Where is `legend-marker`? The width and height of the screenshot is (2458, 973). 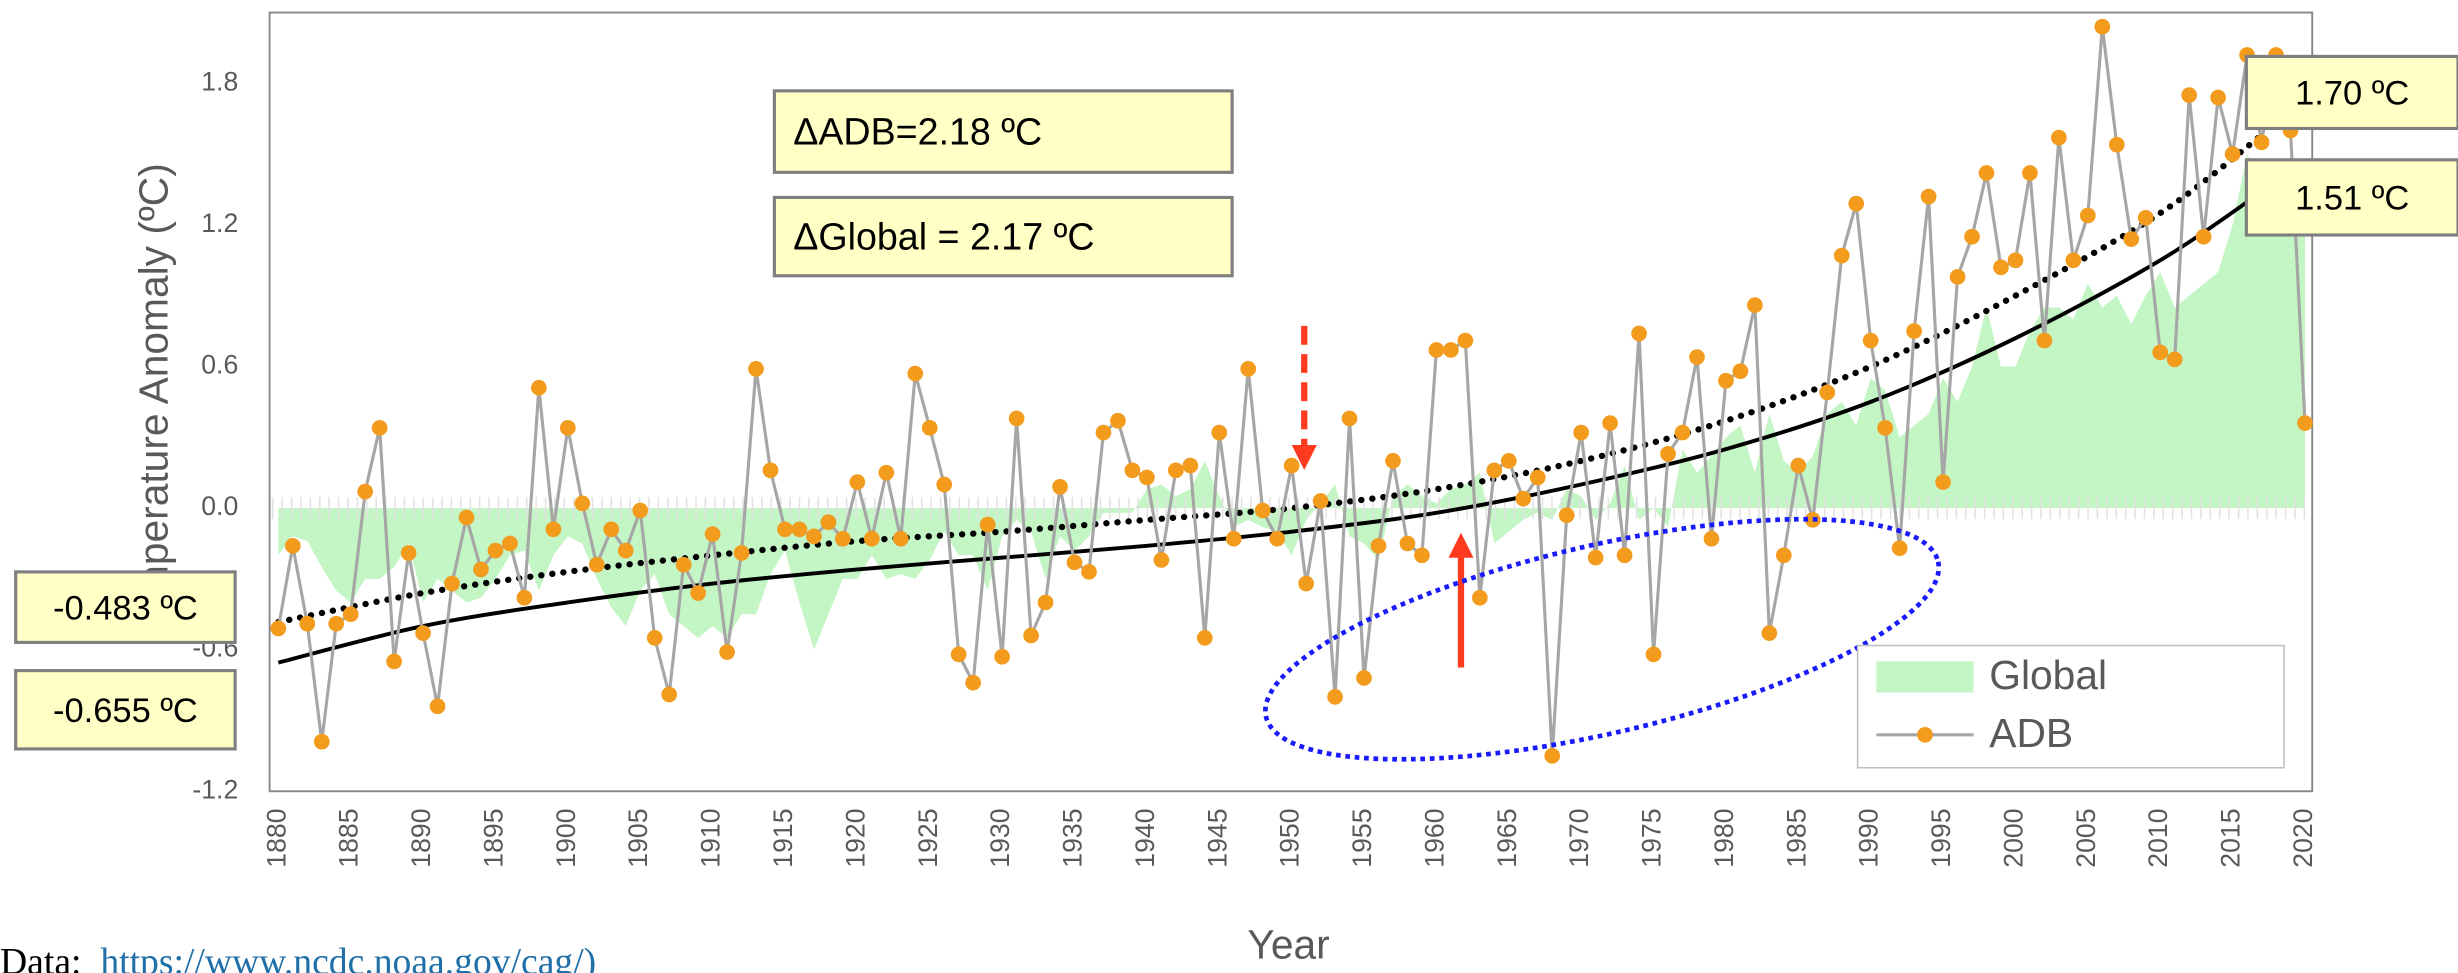
legend-marker is located at coordinates (1925, 735).